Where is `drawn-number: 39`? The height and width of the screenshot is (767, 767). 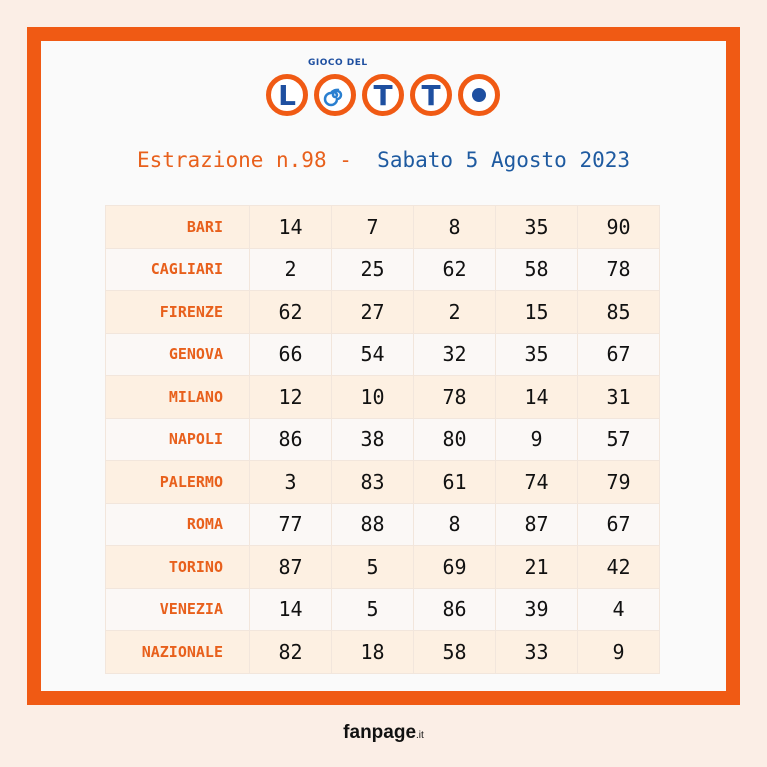
drawn-number: 39 is located at coordinates (536, 609).